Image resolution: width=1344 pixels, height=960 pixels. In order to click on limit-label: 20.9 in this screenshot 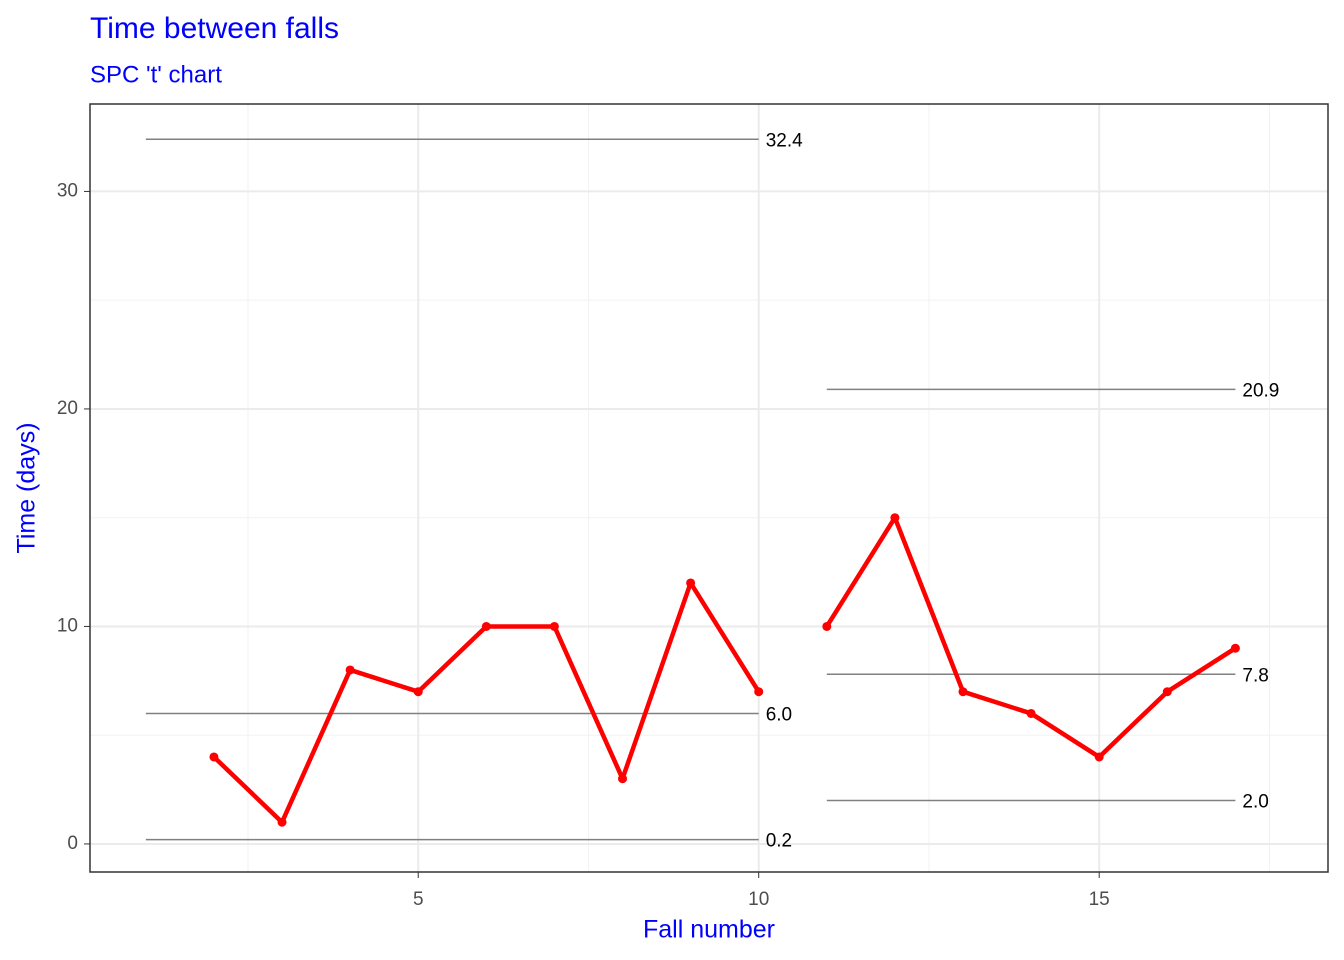, I will do `click(1260, 390)`.